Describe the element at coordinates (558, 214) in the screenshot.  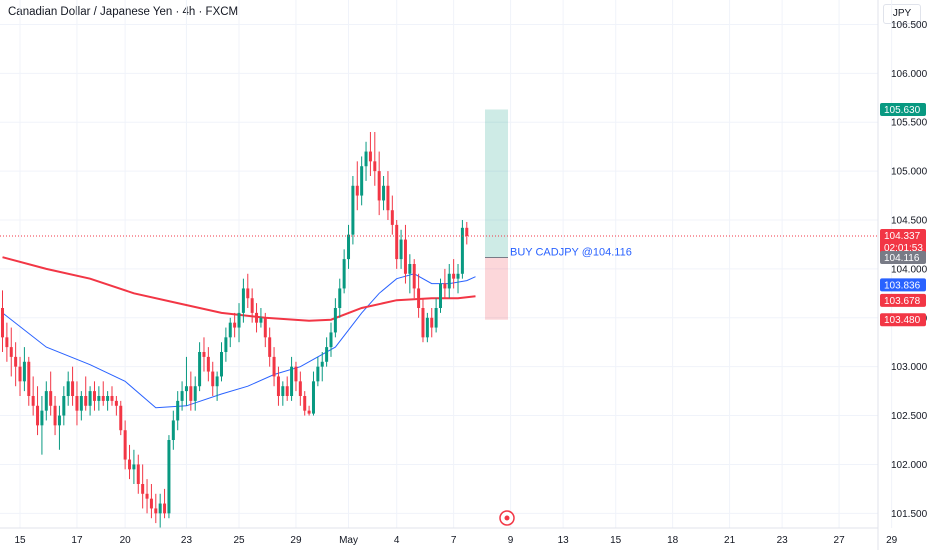
I see `position-zones: BUY CADJPY @104.116` at that location.